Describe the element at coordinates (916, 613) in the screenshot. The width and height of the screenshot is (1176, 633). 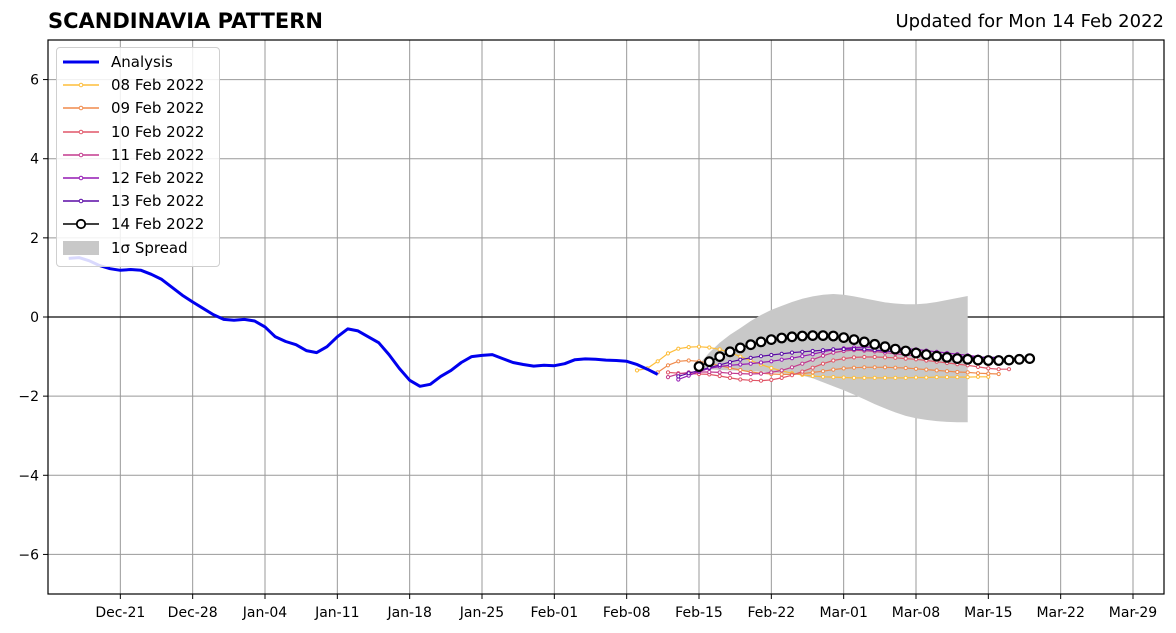
I see `x-tick-label: Mar-08` at that location.